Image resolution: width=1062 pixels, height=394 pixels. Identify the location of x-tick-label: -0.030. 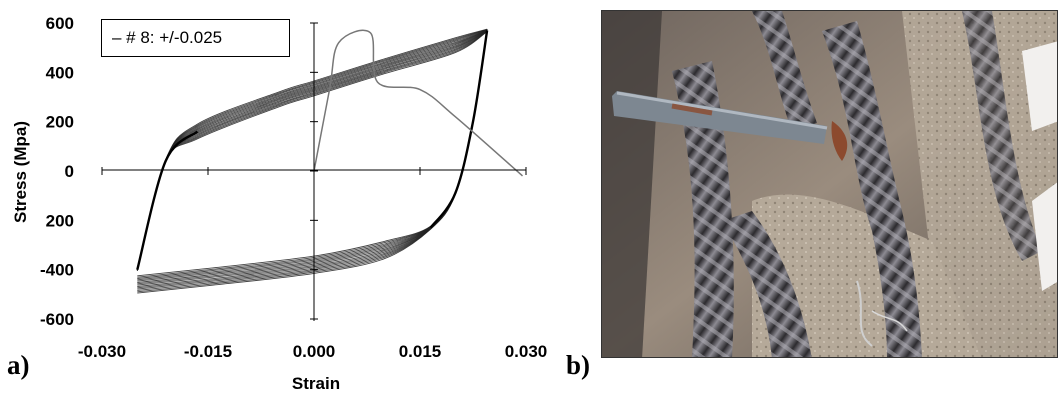
(102, 351).